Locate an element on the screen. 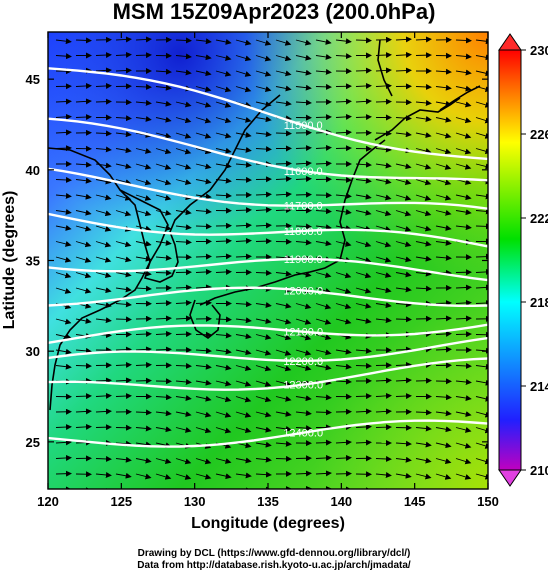 The height and width of the screenshot is (573, 548). colorbar-scale is located at coordinates (510, 260).